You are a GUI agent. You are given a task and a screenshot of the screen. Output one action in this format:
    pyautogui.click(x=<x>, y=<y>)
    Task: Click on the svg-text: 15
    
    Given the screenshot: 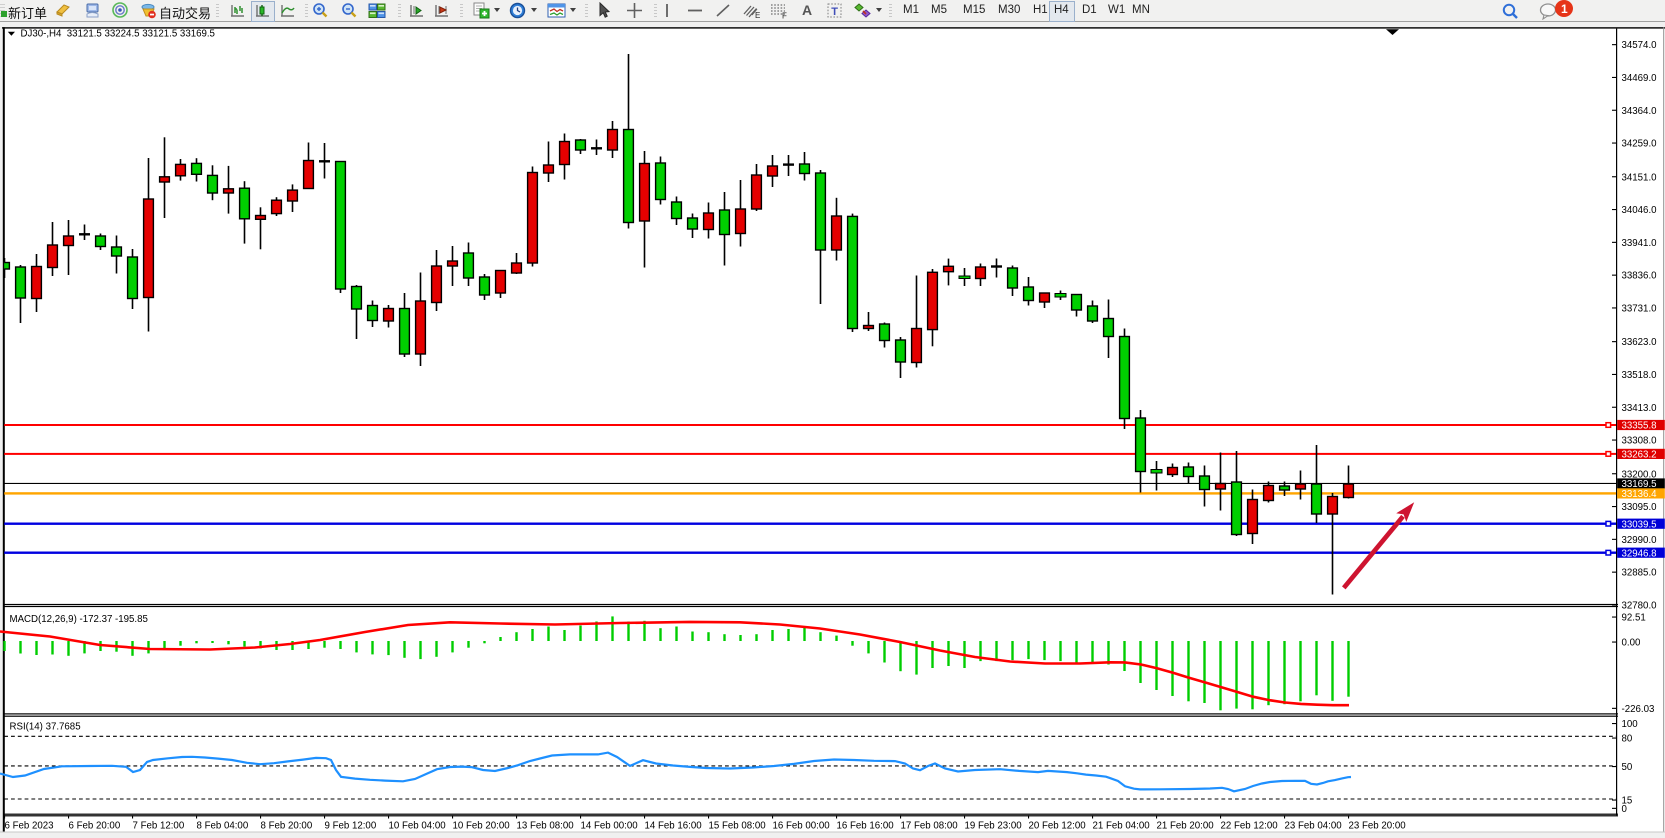 What is the action you would take?
    pyautogui.click(x=1627, y=801)
    